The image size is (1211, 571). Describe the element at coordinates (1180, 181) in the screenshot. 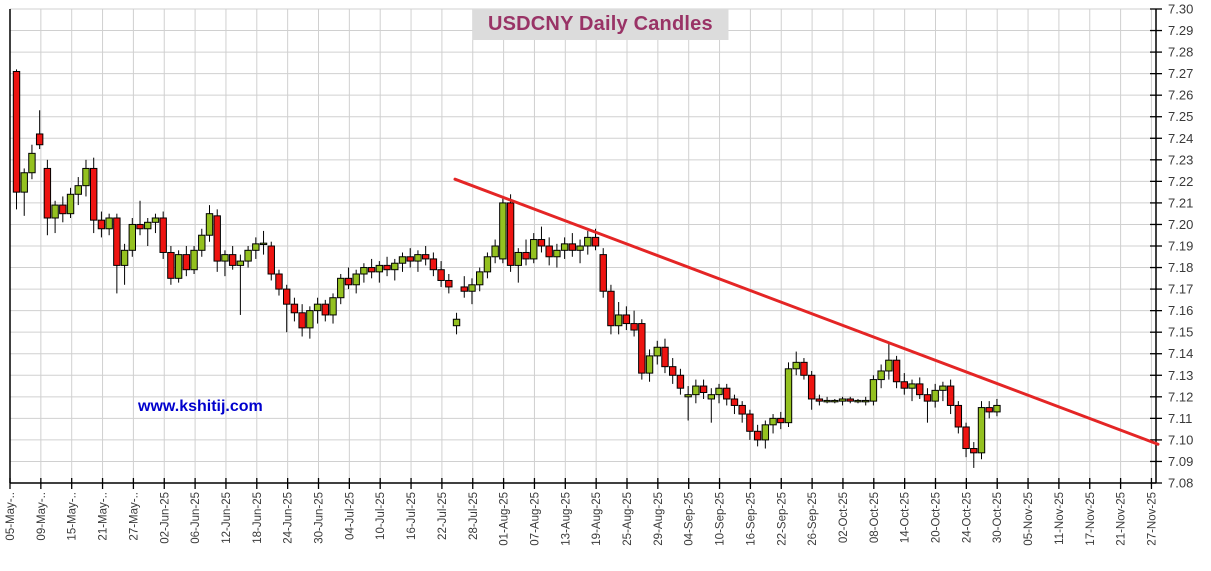

I see `y-tick-label: 7.22` at that location.